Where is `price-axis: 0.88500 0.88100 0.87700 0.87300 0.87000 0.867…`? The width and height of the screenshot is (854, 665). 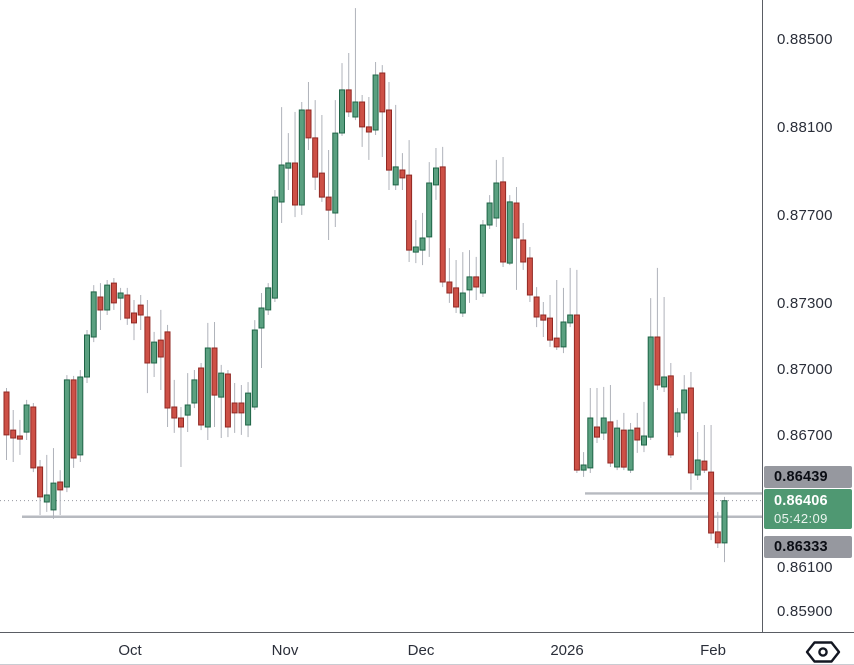
price-axis: 0.88500 0.88100 0.87700 0.87300 0.87000 0.867… is located at coordinates (808, 332).